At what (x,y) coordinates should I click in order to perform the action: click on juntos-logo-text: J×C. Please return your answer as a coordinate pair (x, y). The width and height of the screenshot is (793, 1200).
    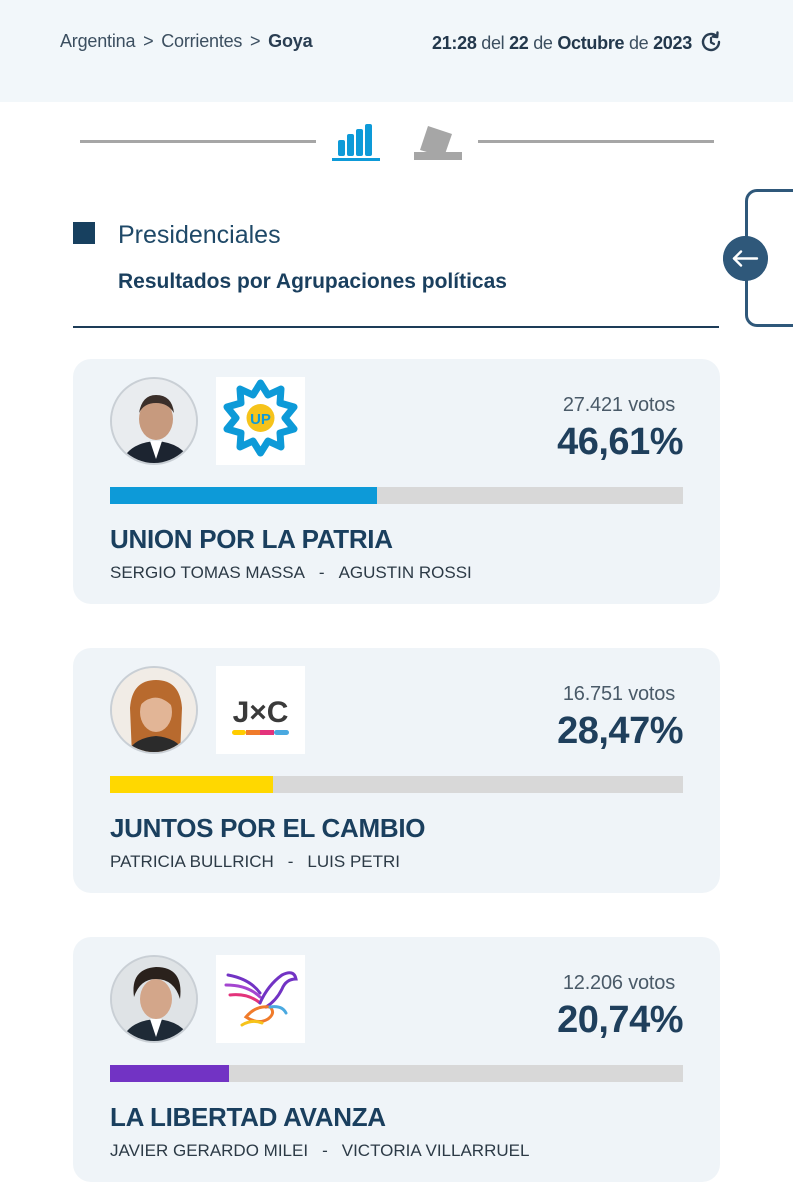
    Looking at the image, I should click on (261, 712).